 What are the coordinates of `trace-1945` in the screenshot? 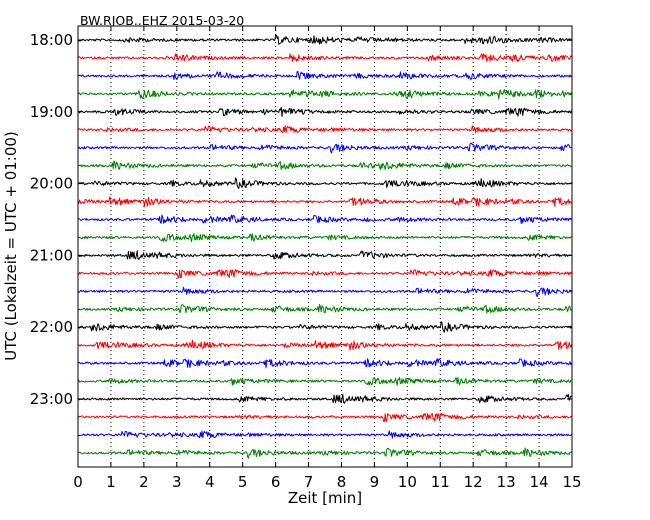 It's located at (324, 165).